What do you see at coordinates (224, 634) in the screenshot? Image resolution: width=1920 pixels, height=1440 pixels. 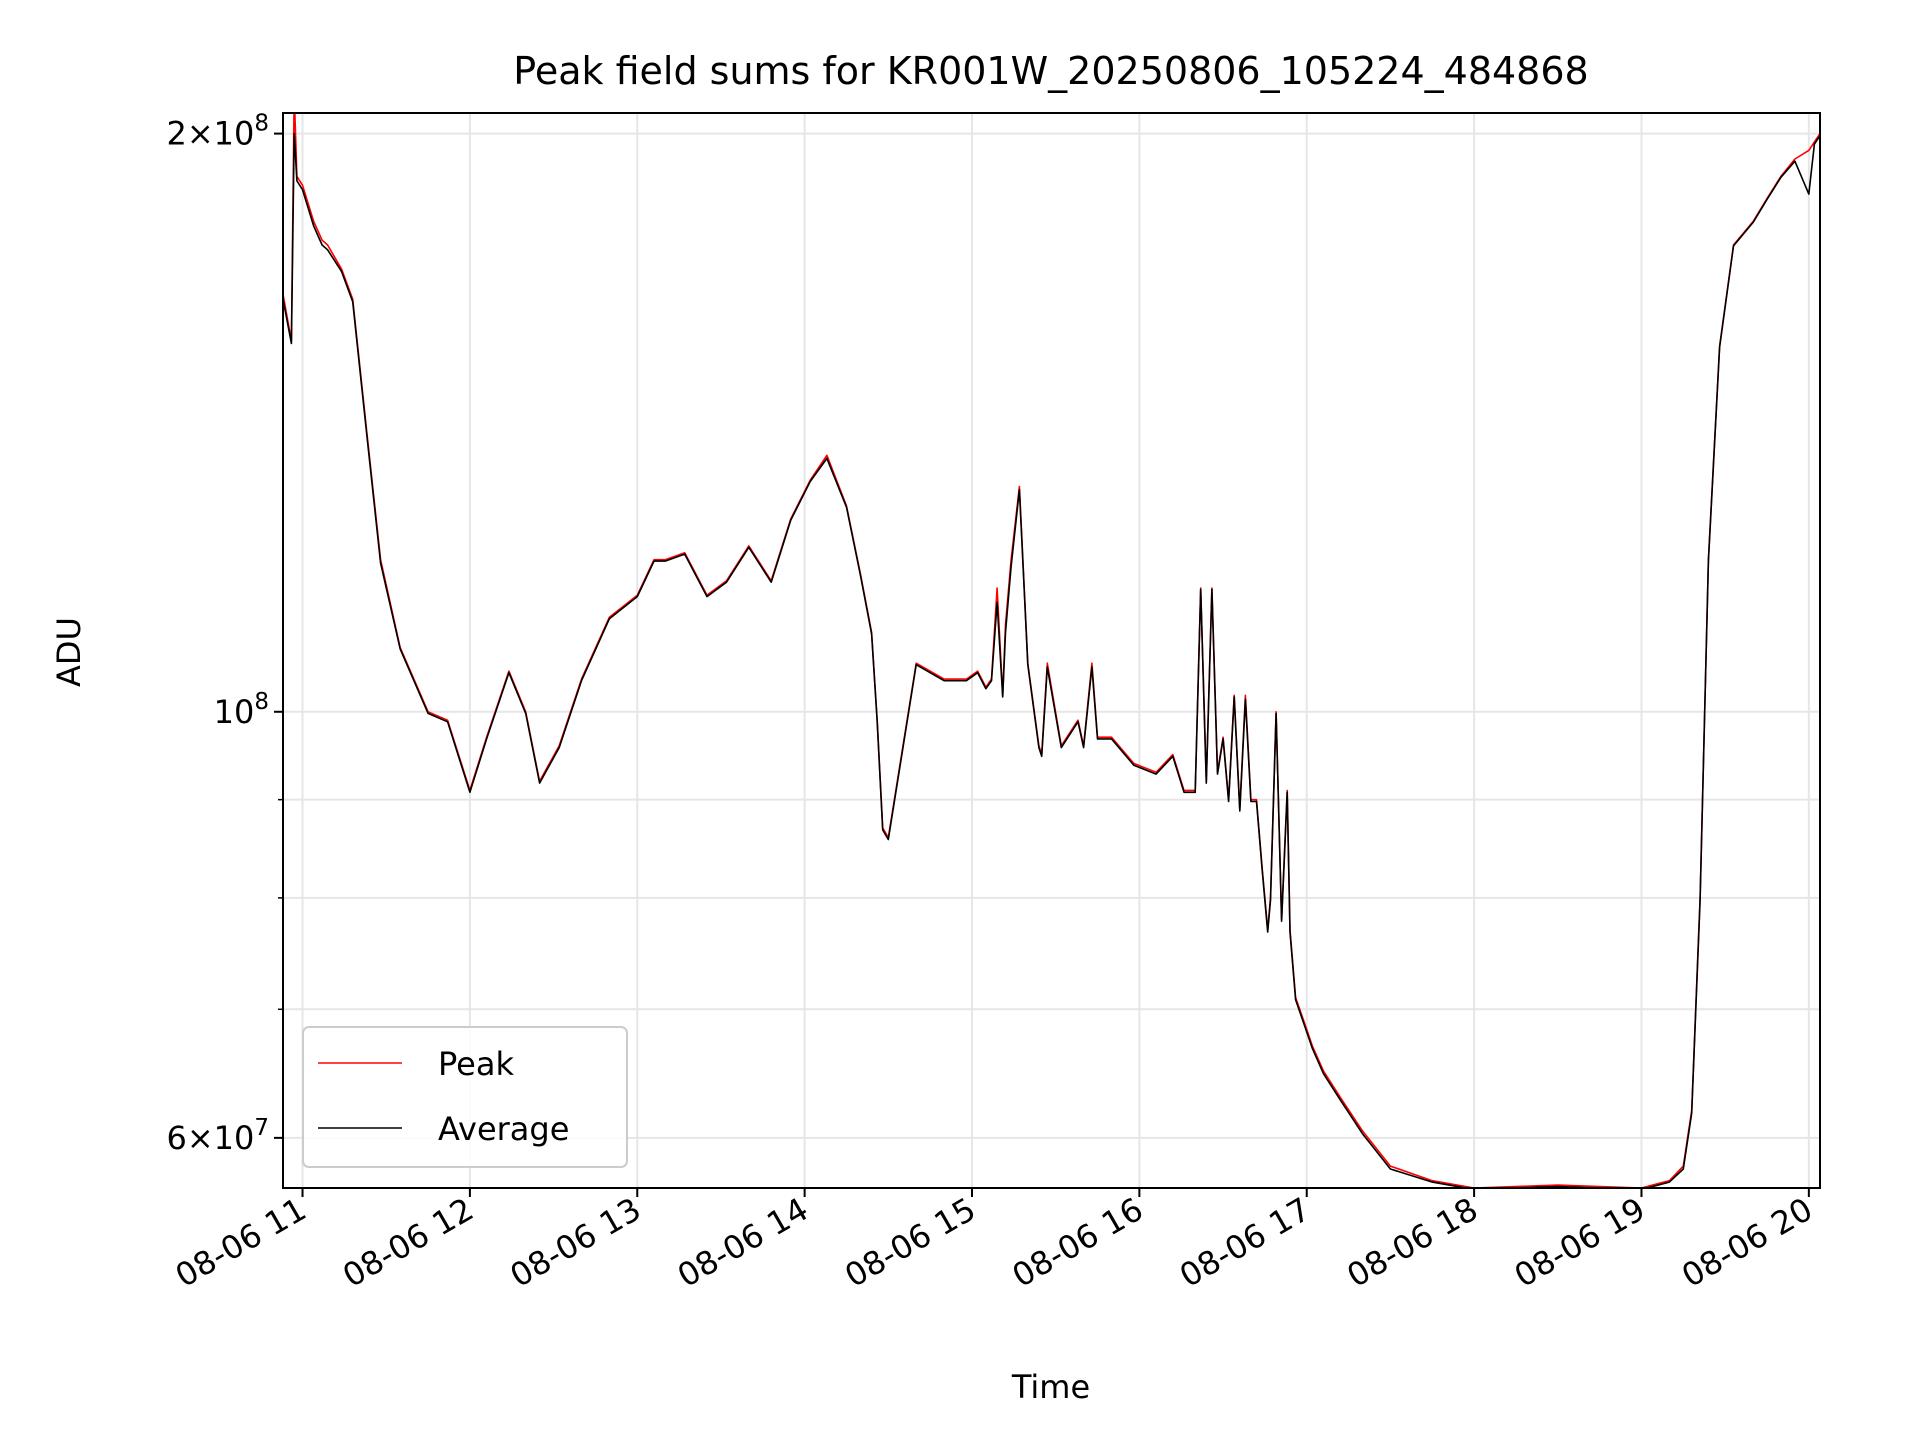 I see `y-axis: 6×107 108 2×108` at bounding box center [224, 634].